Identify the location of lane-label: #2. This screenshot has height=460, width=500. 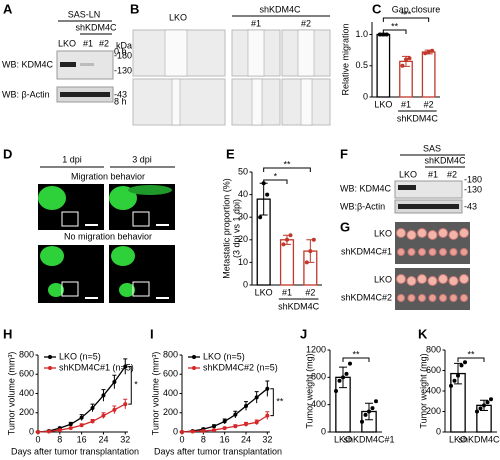
(452, 174).